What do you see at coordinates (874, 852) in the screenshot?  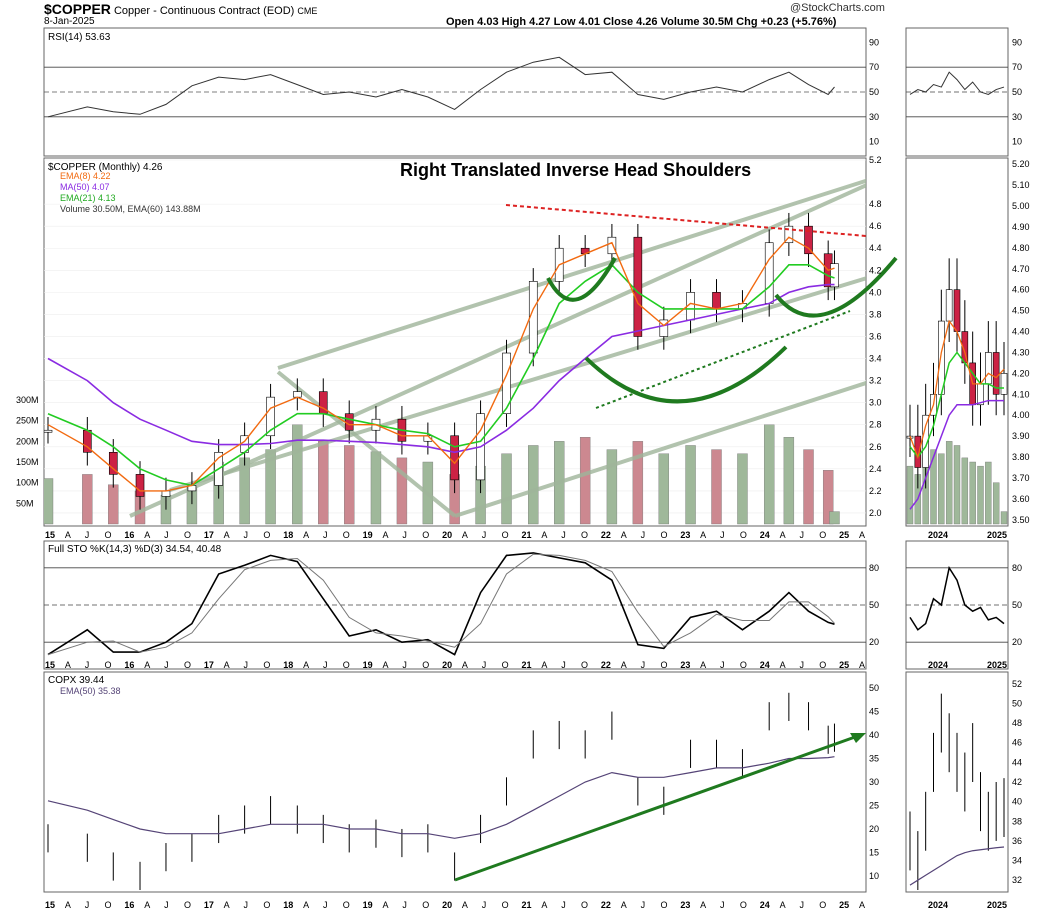 I see `copx-tick-label: 15` at bounding box center [874, 852].